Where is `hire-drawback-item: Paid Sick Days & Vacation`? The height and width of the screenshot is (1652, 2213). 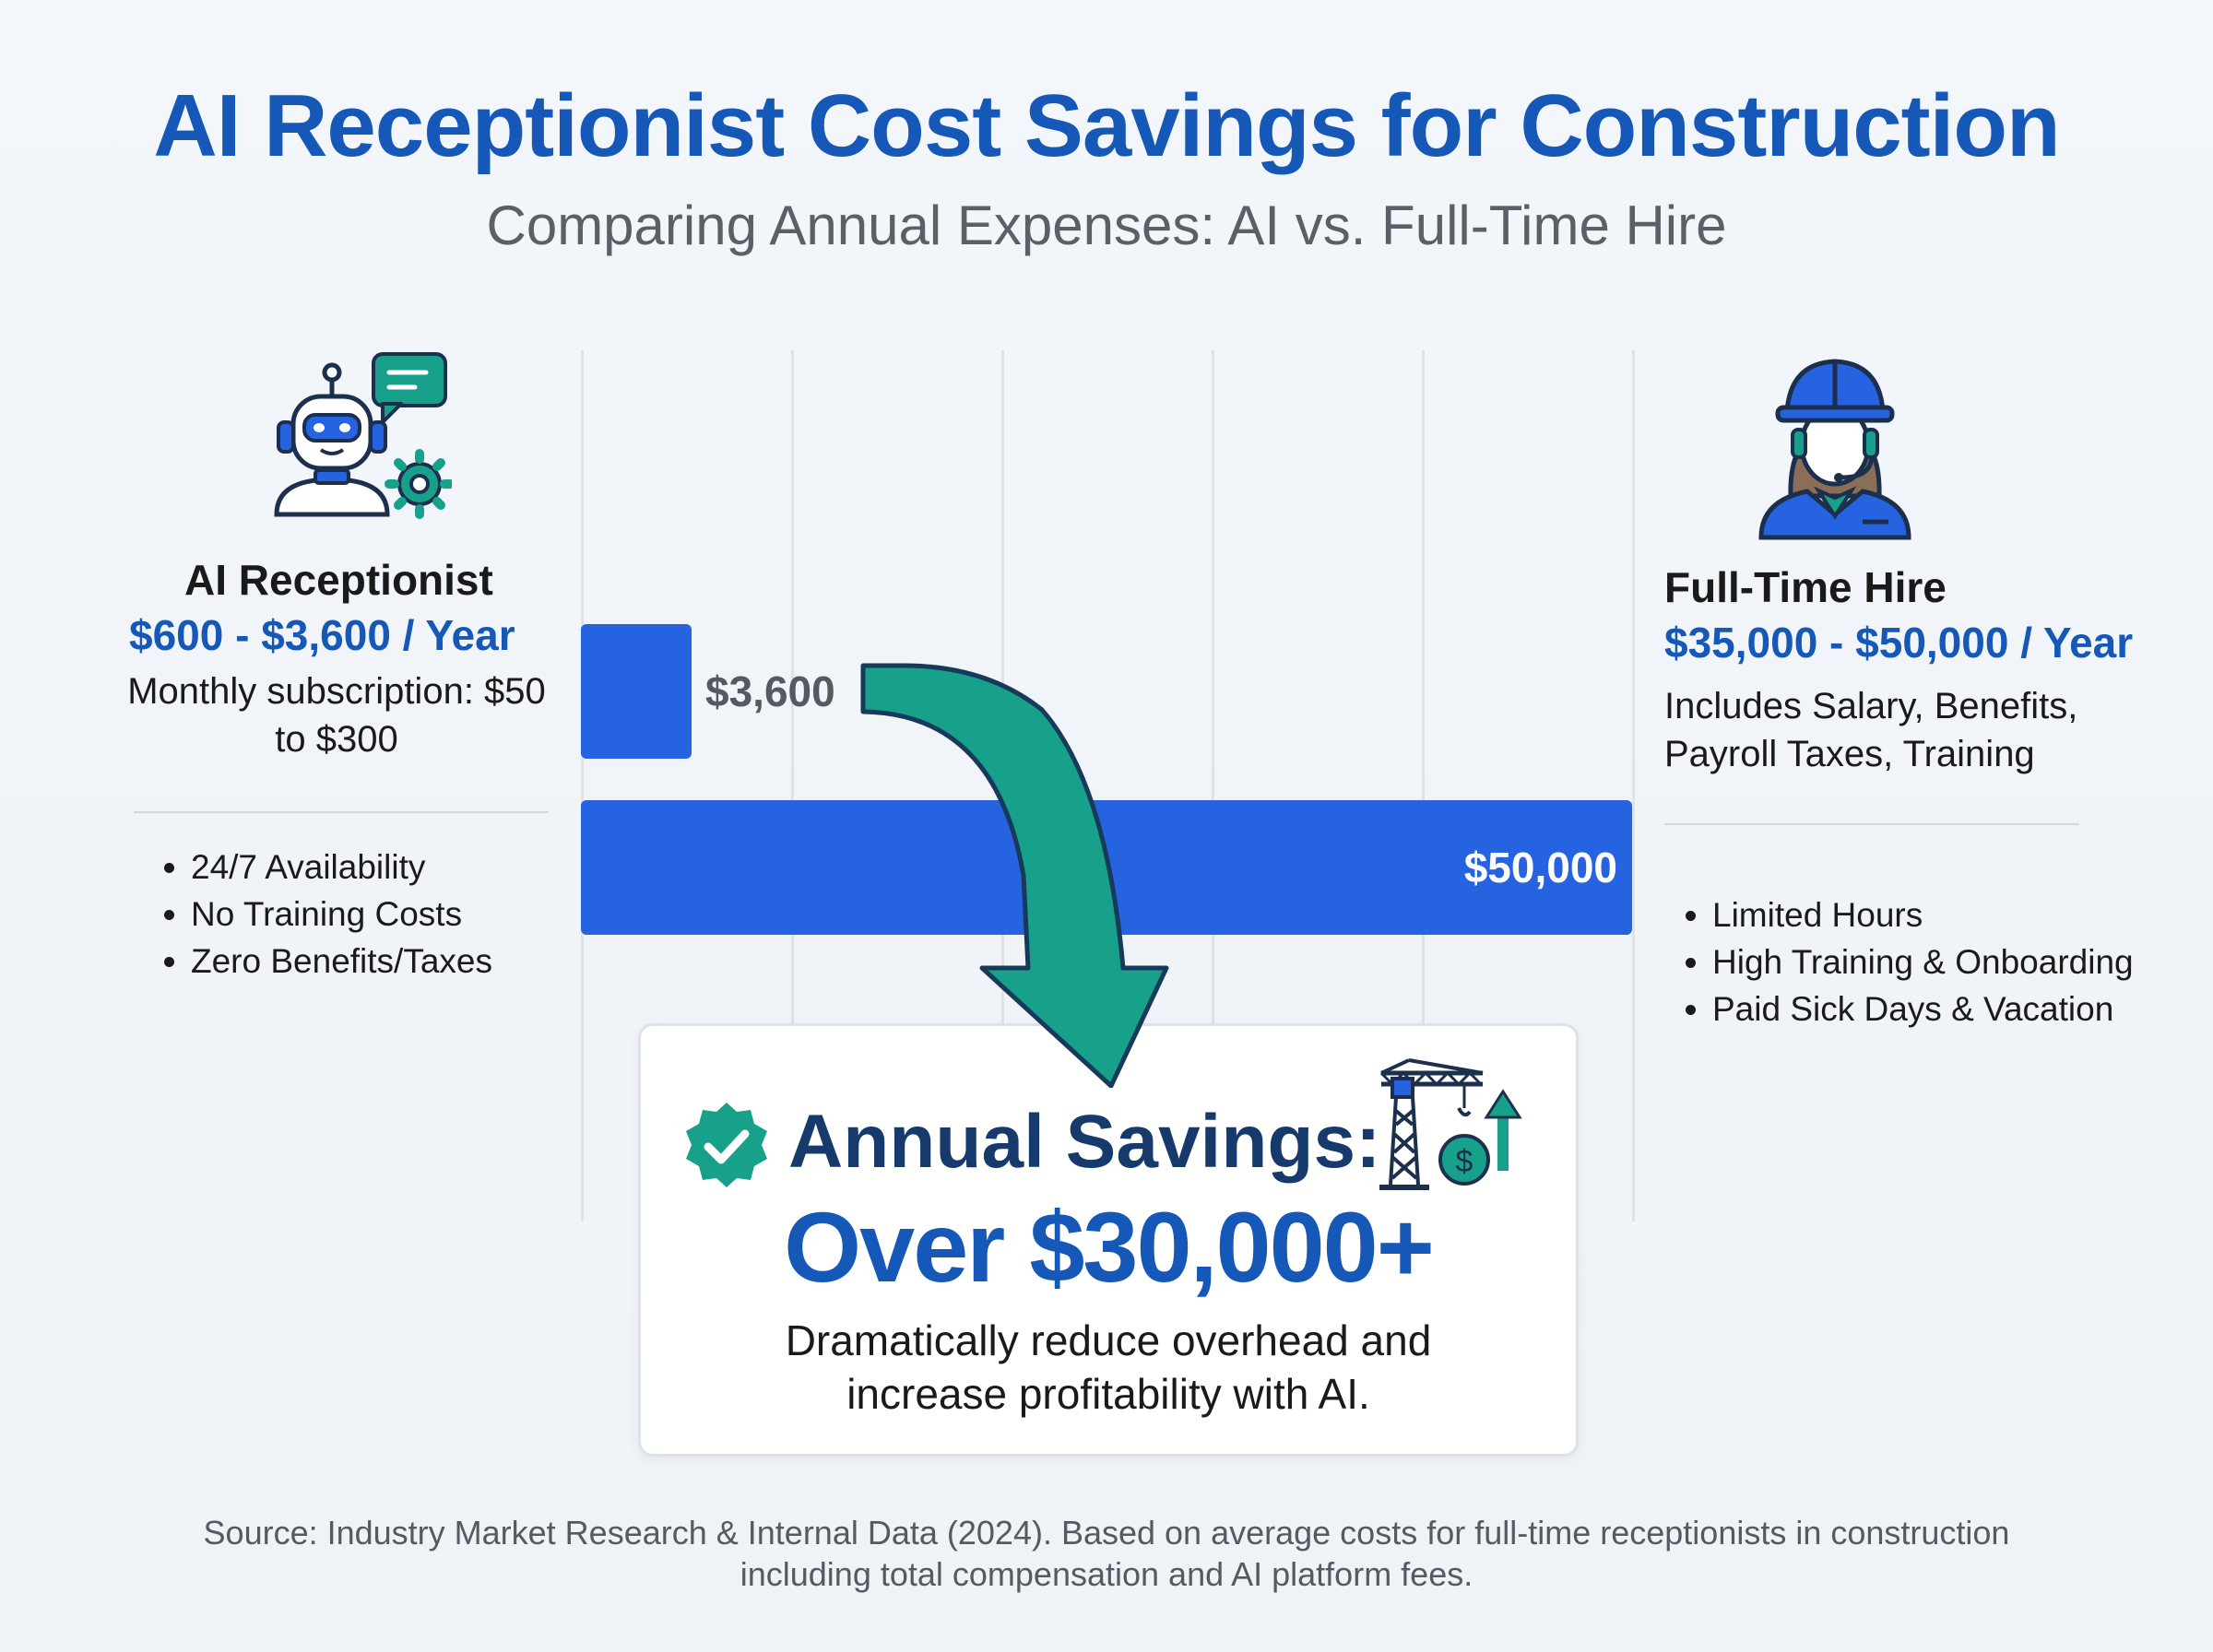
hire-drawback-item: Paid Sick Days & Vacation is located at coordinates (1923, 1009).